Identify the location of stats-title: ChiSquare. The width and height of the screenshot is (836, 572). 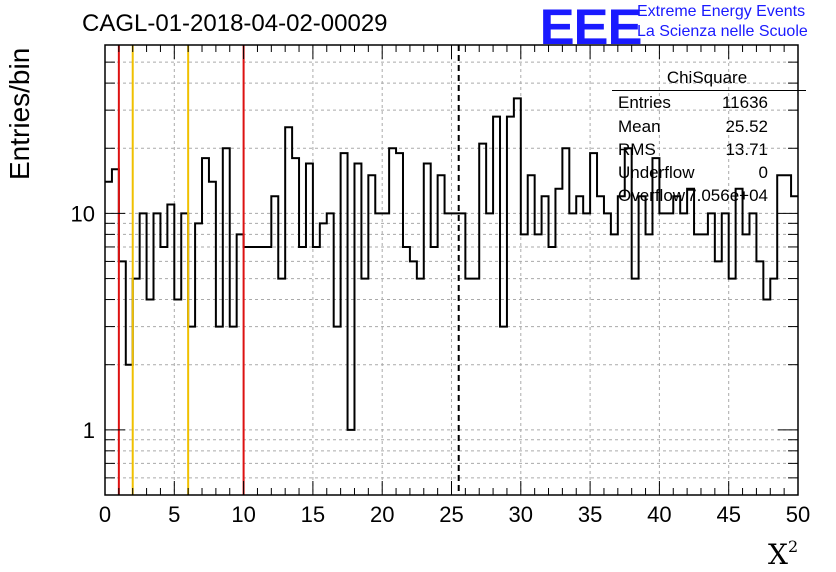
(707, 77).